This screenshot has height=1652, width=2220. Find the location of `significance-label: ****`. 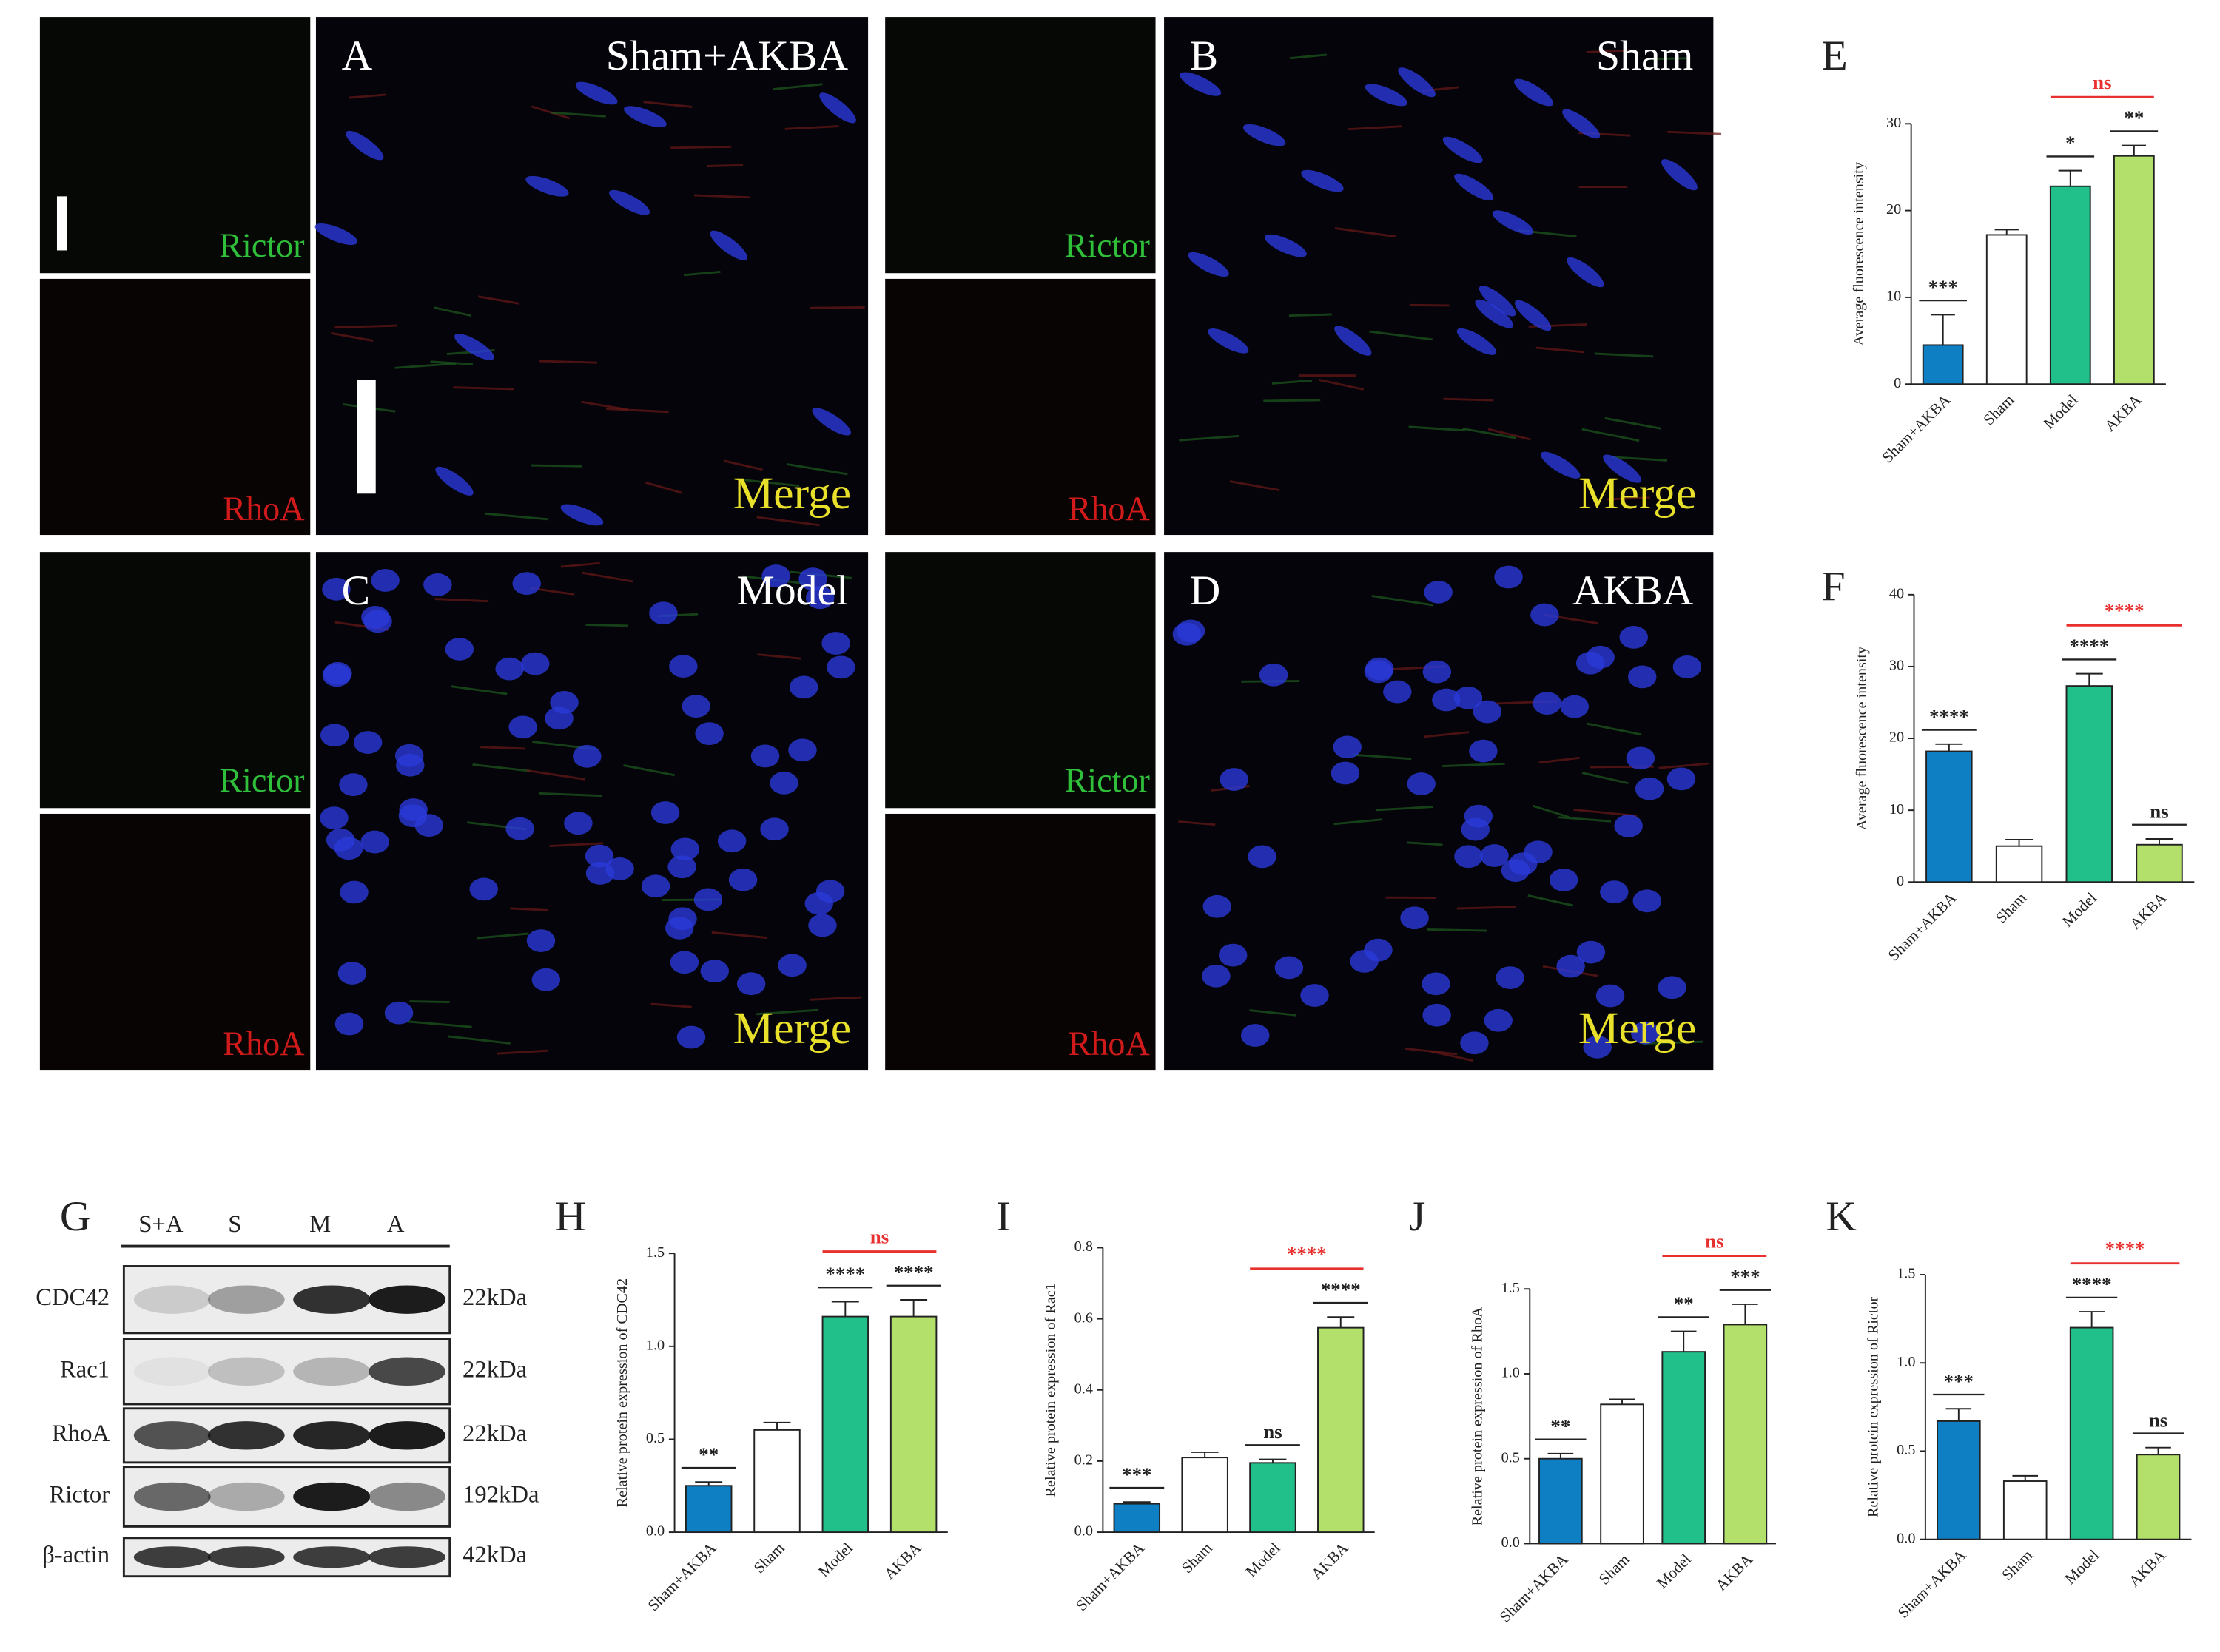

significance-label: **** is located at coordinates (914, 1272).